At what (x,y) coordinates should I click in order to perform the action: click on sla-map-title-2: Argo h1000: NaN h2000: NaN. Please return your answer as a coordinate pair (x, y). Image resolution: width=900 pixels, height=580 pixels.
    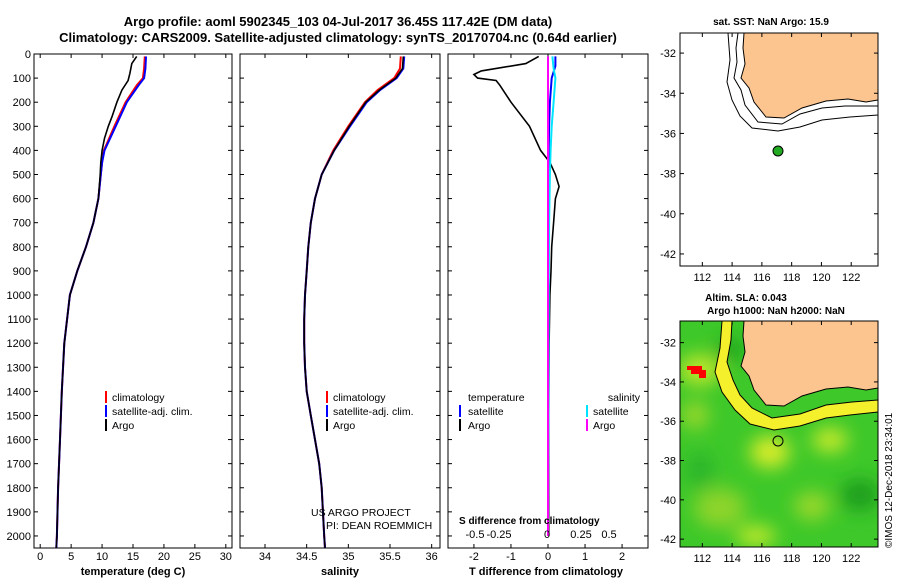
    Looking at the image, I should click on (776, 311).